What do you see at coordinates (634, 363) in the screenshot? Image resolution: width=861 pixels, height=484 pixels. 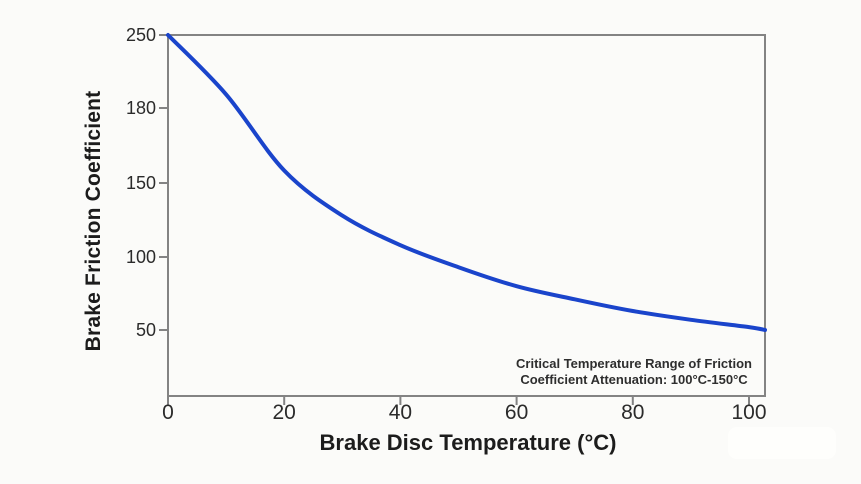 I see `annotation-line-1: Critical Temperature Range of Friction` at bounding box center [634, 363].